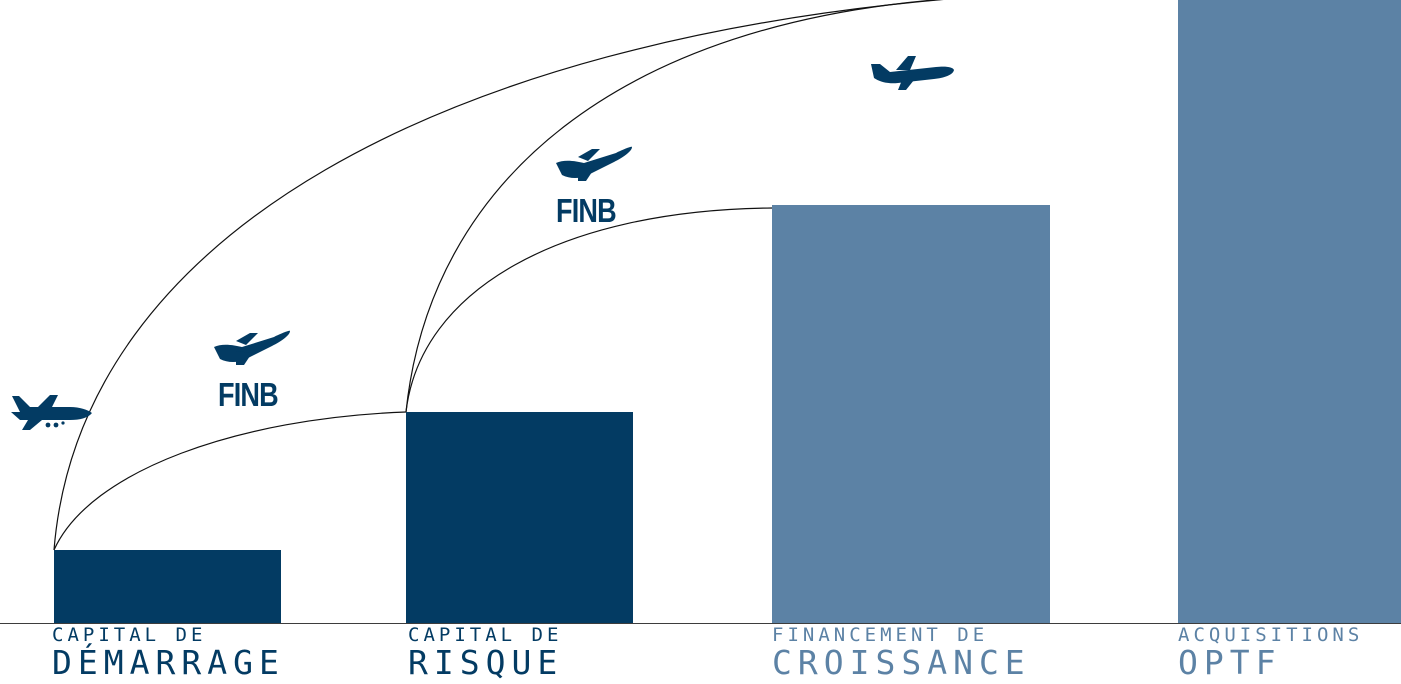 The image size is (1401, 684). I want to click on stage-label-demarrage: CAPITAL DE DÉMARRAGE, so click(168, 653).